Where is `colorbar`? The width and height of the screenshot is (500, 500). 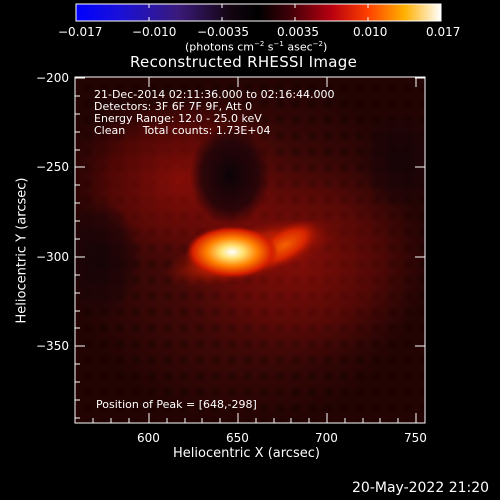 colorbar is located at coordinates (258, 12).